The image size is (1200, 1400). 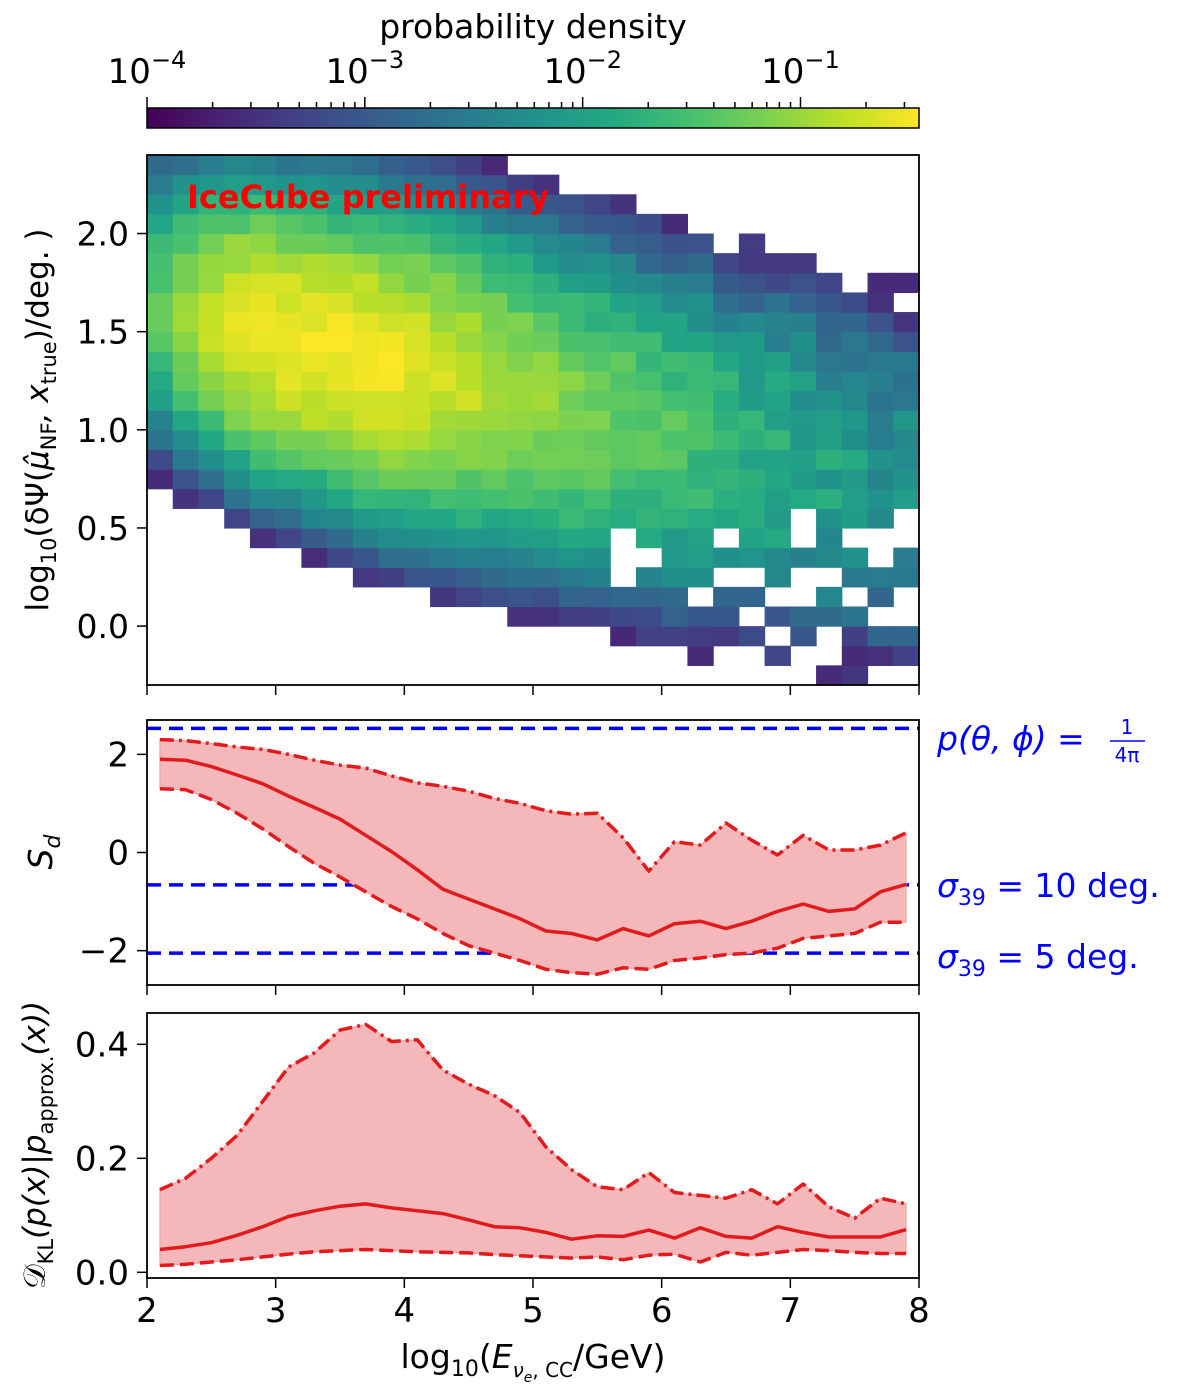 What do you see at coordinates (1038, 959) in the screenshot?
I see `ref-label-sigma5: σ39 = 5 deg.` at bounding box center [1038, 959].